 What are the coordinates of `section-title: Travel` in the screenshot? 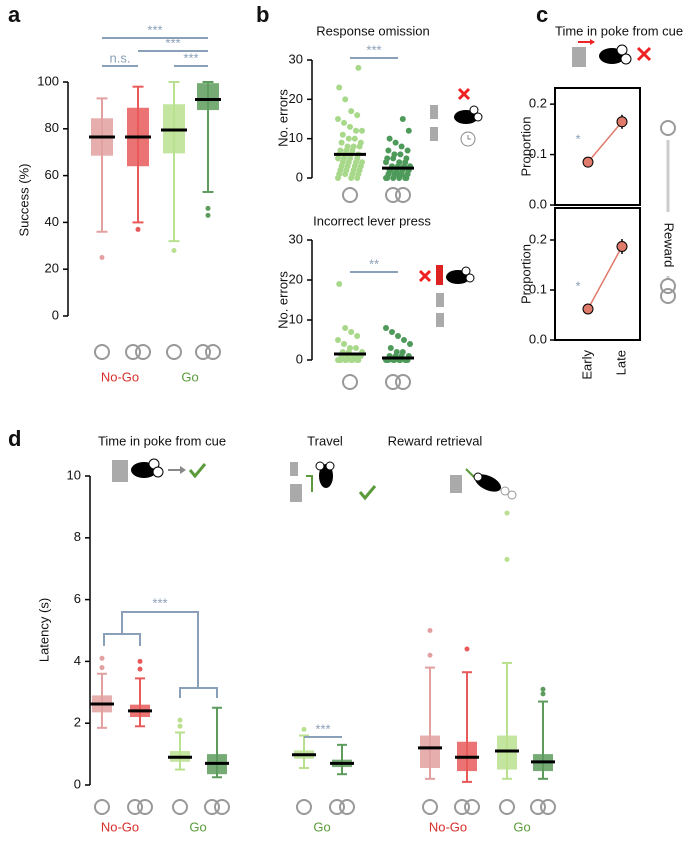 It's located at (325, 440).